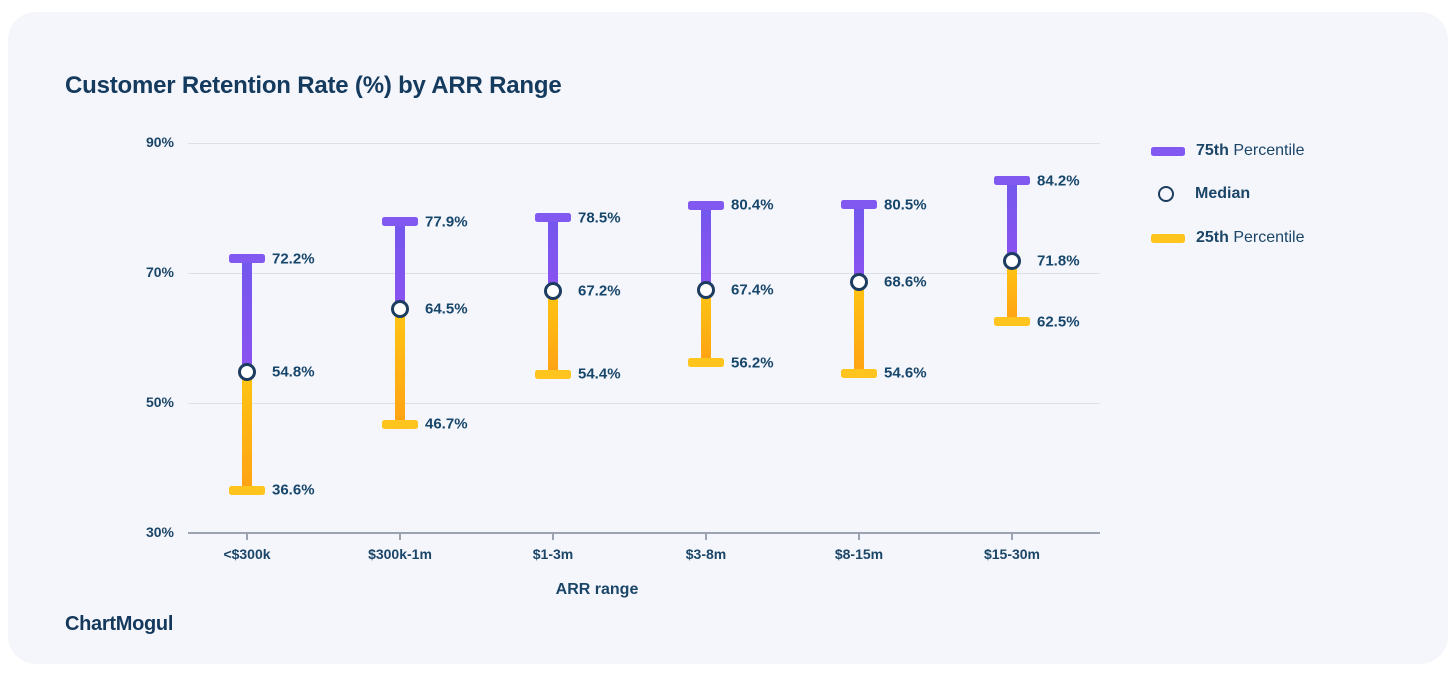 Image resolution: width=1456 pixels, height=676 pixels. Describe the element at coordinates (752, 205) in the screenshot. I see `value-label-75th: 80.4%` at that location.